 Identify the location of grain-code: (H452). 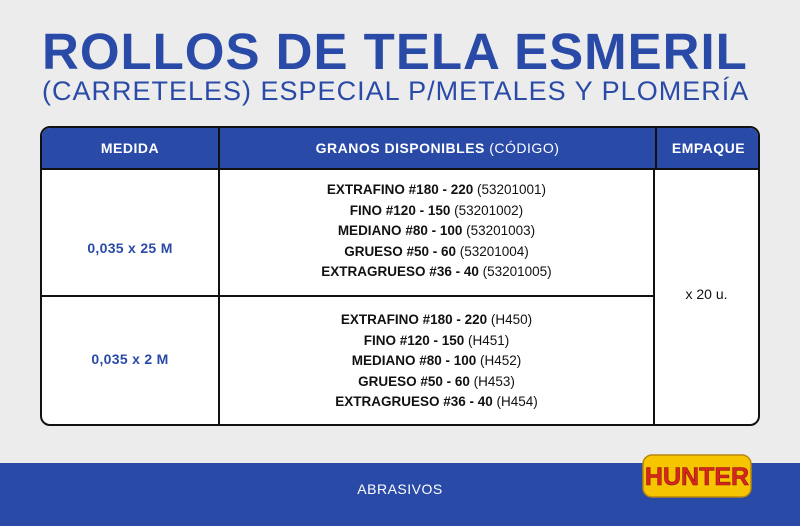
(501, 360).